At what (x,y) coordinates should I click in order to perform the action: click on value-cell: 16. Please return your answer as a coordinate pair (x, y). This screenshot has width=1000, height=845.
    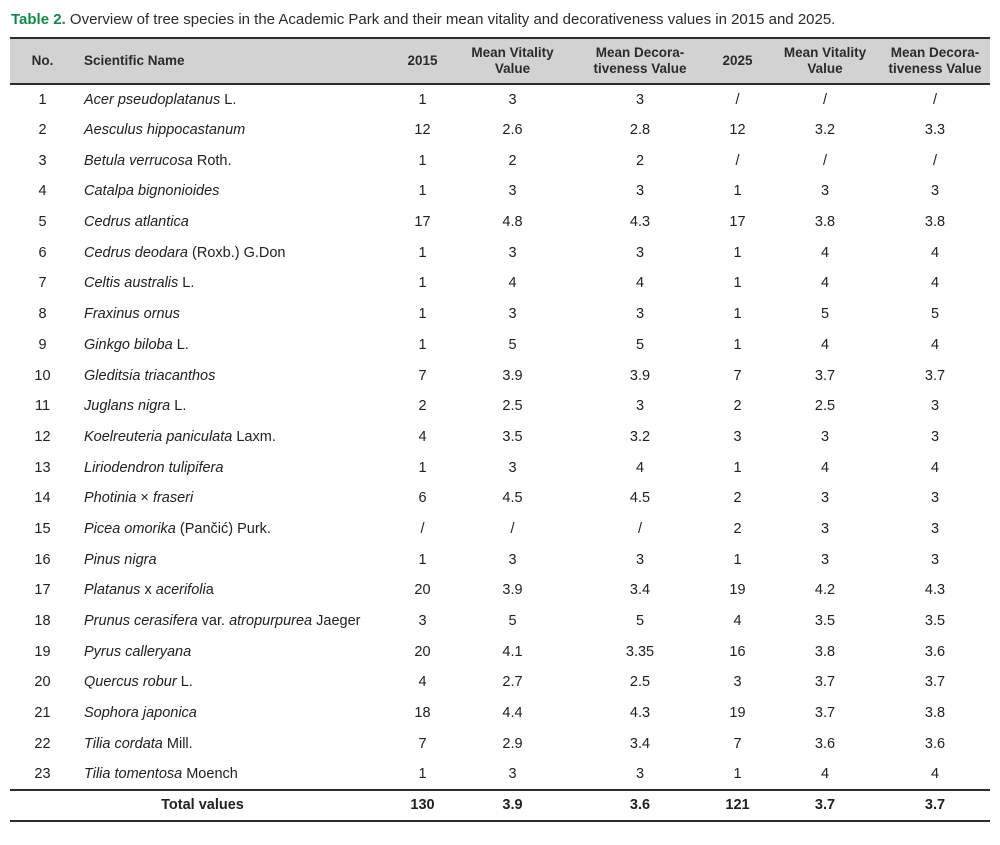
    Looking at the image, I should click on (737, 651).